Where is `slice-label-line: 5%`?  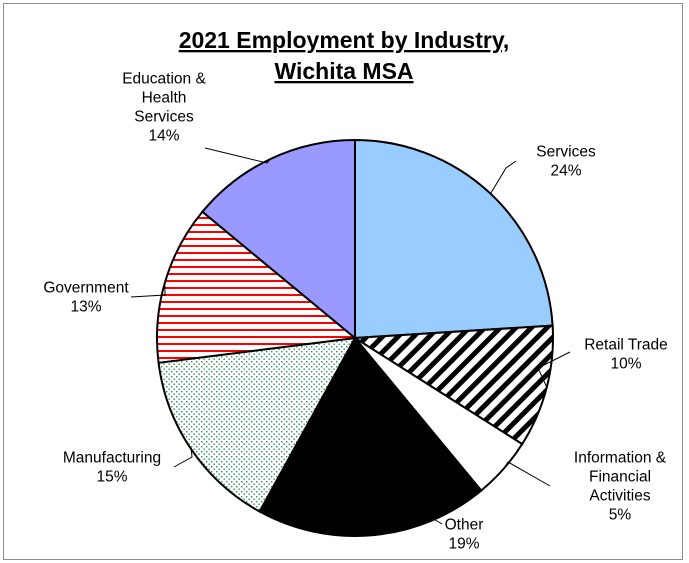
slice-label-line: 5% is located at coordinates (620, 515).